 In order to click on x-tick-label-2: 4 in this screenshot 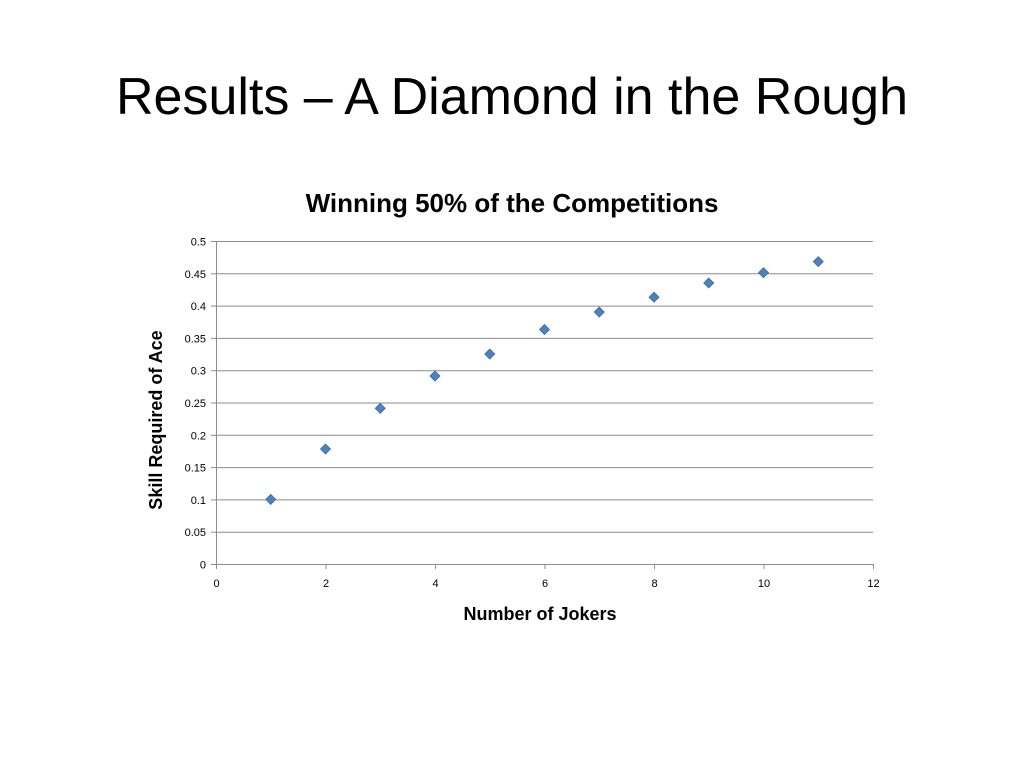, I will do `click(435, 584)`.